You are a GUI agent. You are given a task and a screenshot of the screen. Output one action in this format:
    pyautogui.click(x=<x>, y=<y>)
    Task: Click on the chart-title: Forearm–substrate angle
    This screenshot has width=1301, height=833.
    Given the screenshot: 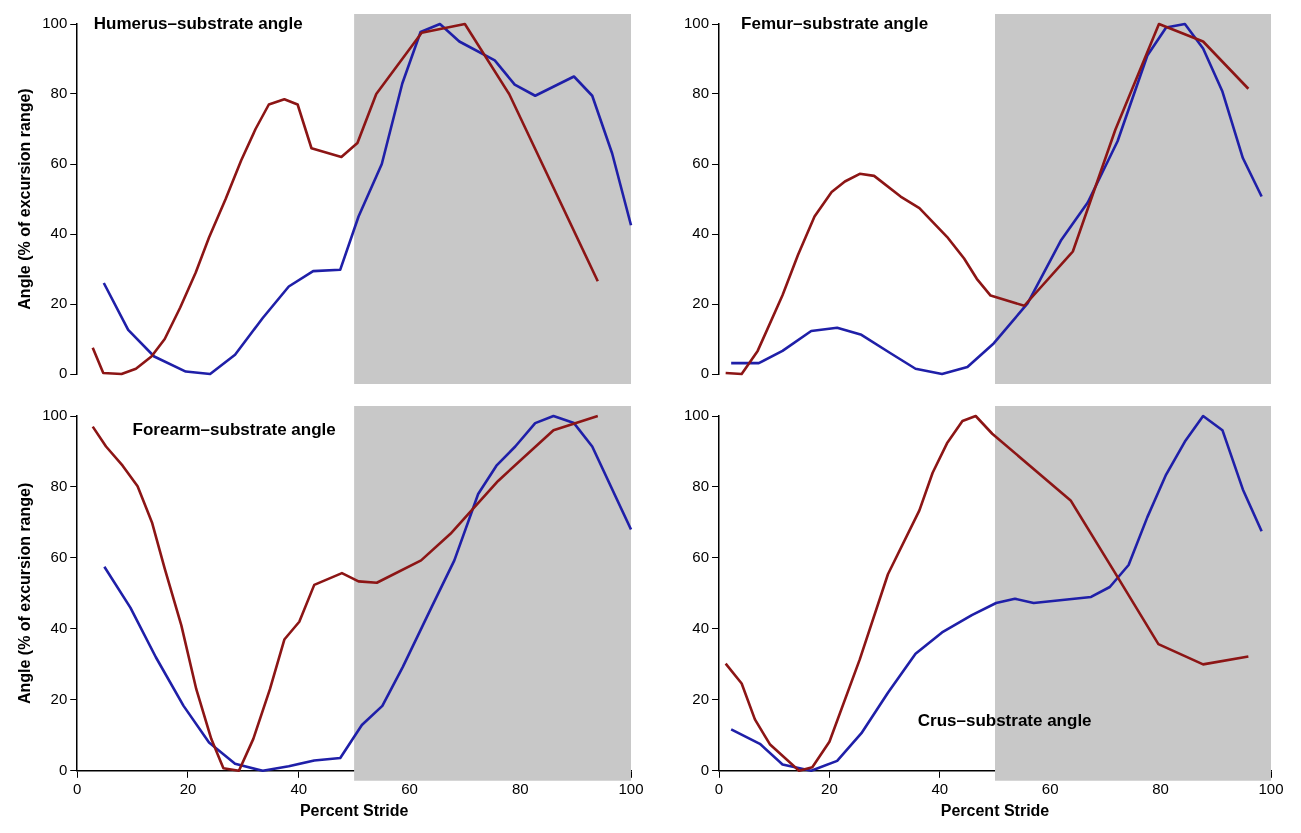 What is the action you would take?
    pyautogui.click(x=234, y=430)
    